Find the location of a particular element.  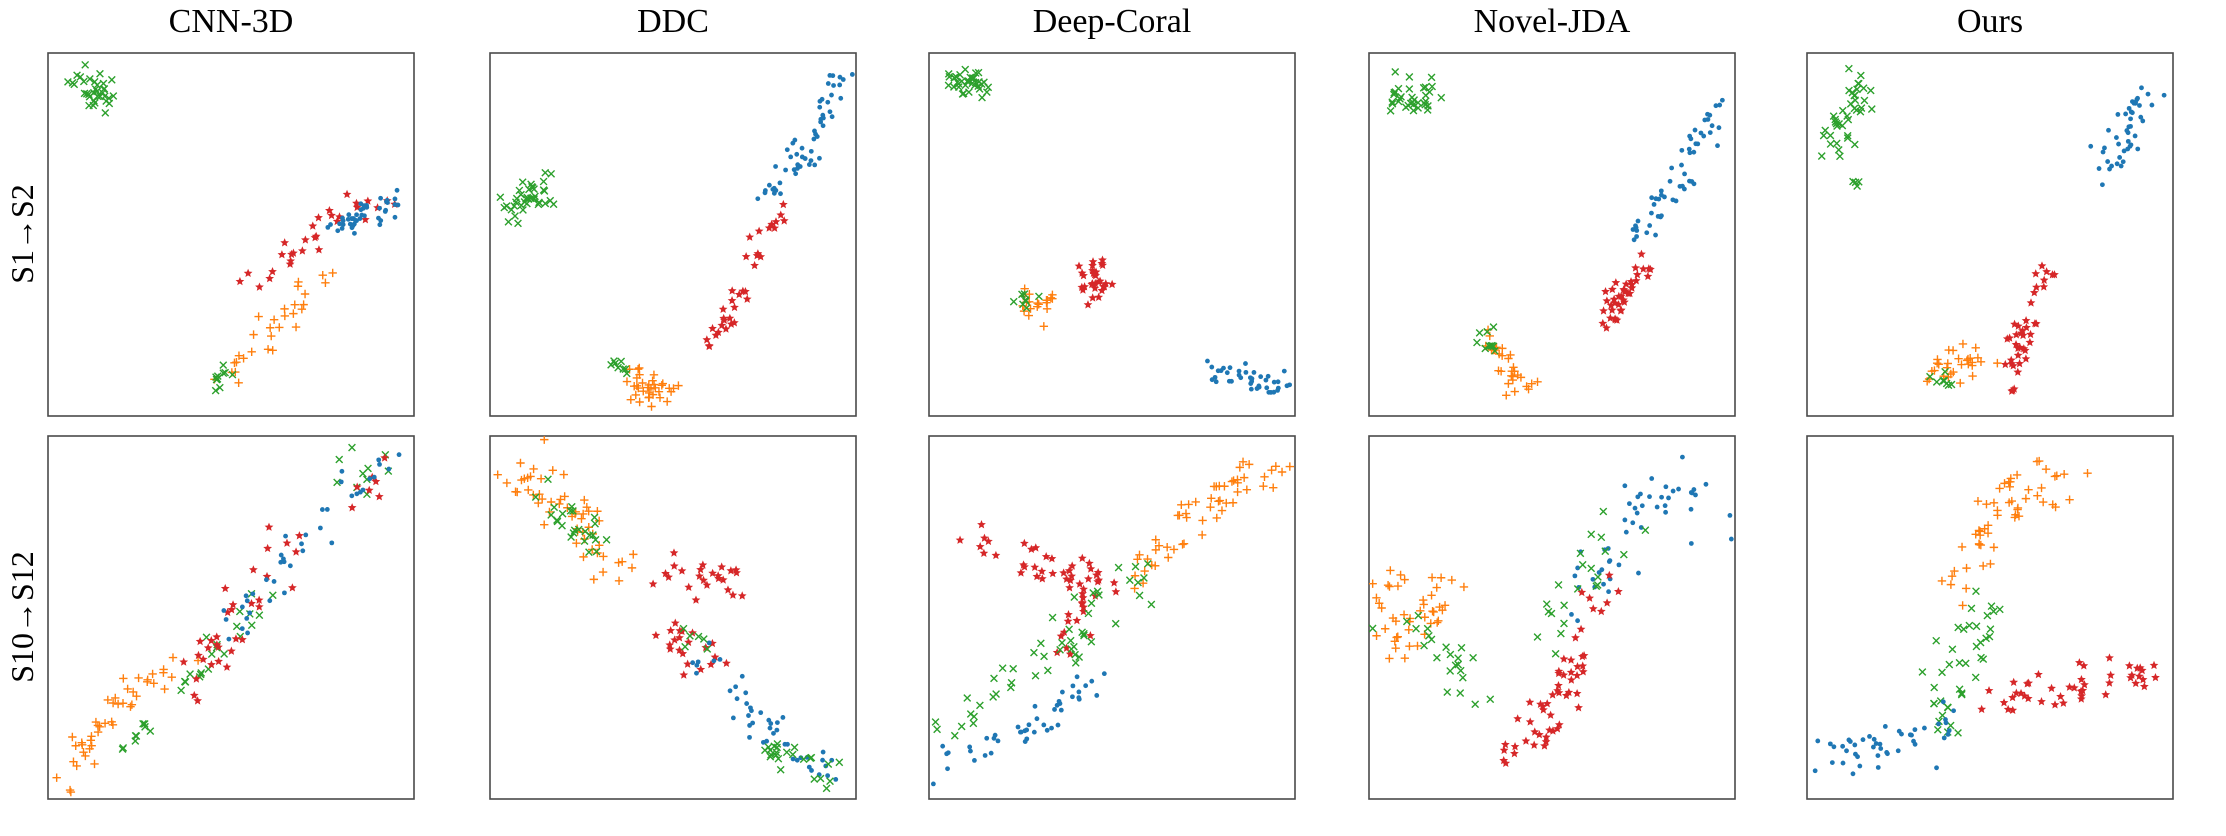

panel-ours-s10-s12 is located at coordinates (1990, 617).